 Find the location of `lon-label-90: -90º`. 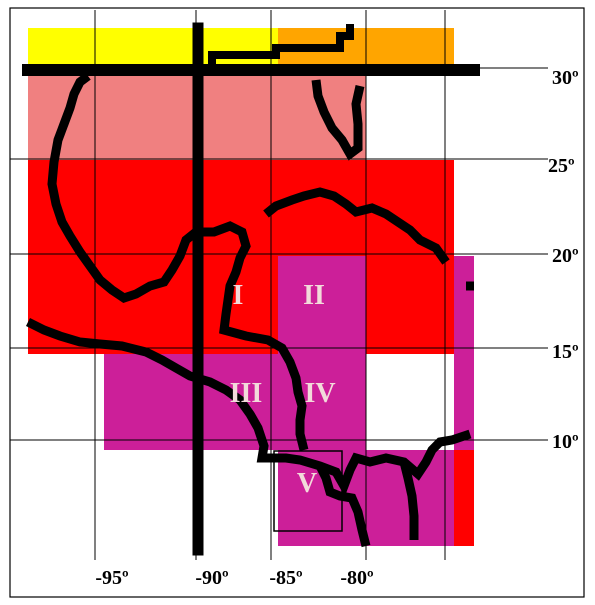

lon-label-90: -90º is located at coordinates (212, 578).